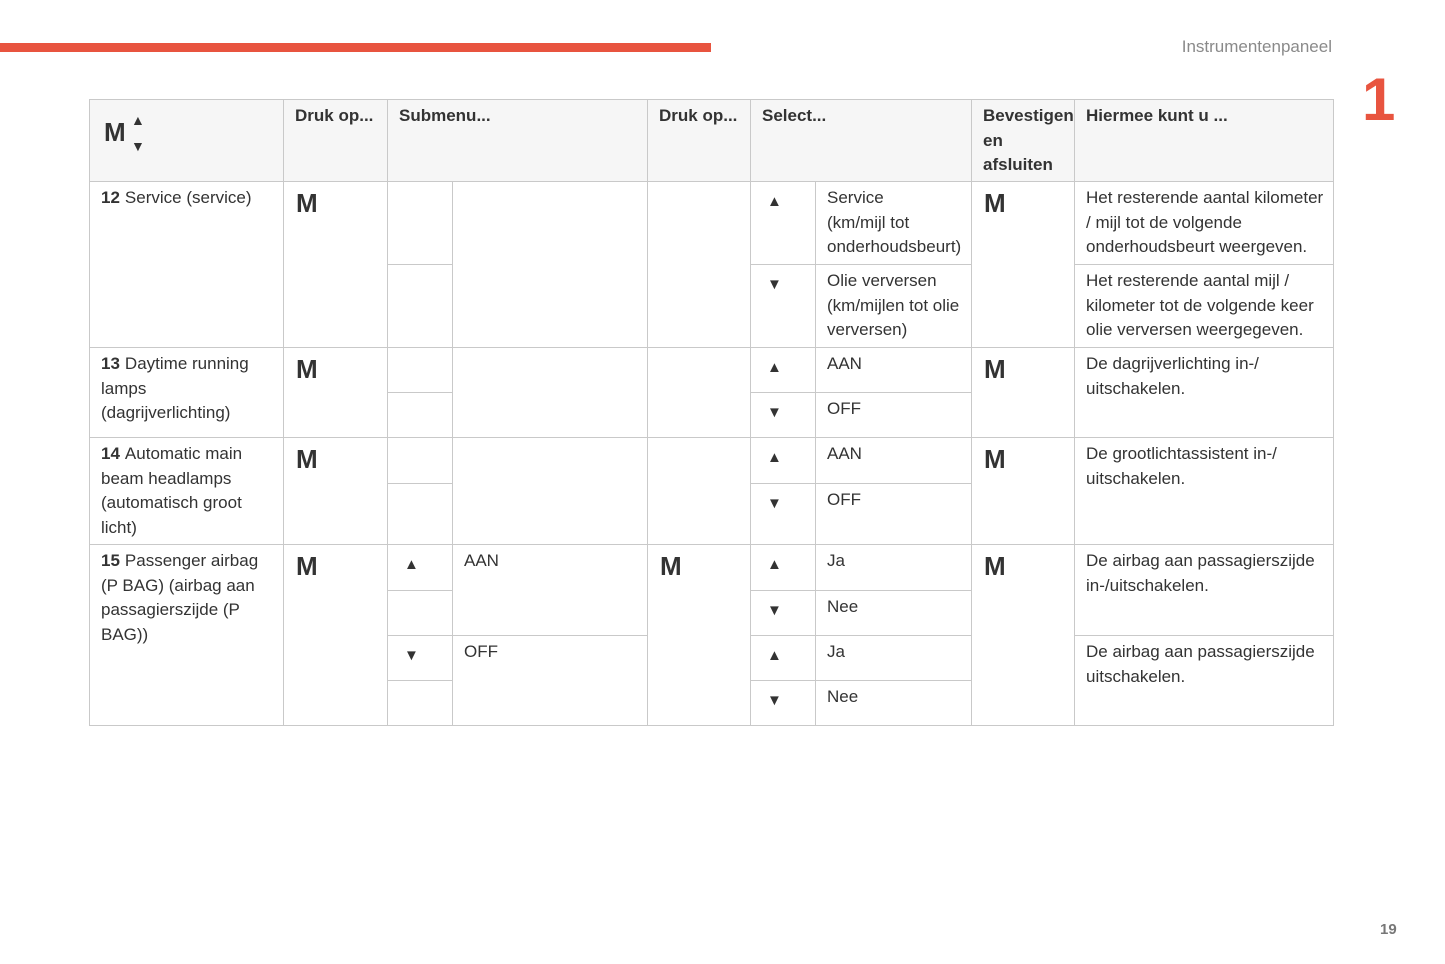 This screenshot has height=964, width=1445. I want to click on row-label: 12 Service (service), so click(188, 198).